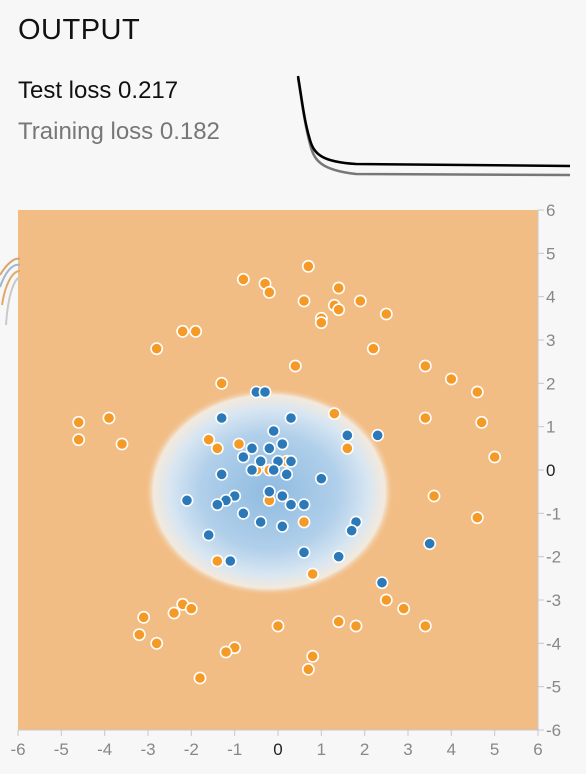 Image resolution: width=586 pixels, height=774 pixels. What do you see at coordinates (550, 297) in the screenshot?
I see `y-tick-label: 4` at bounding box center [550, 297].